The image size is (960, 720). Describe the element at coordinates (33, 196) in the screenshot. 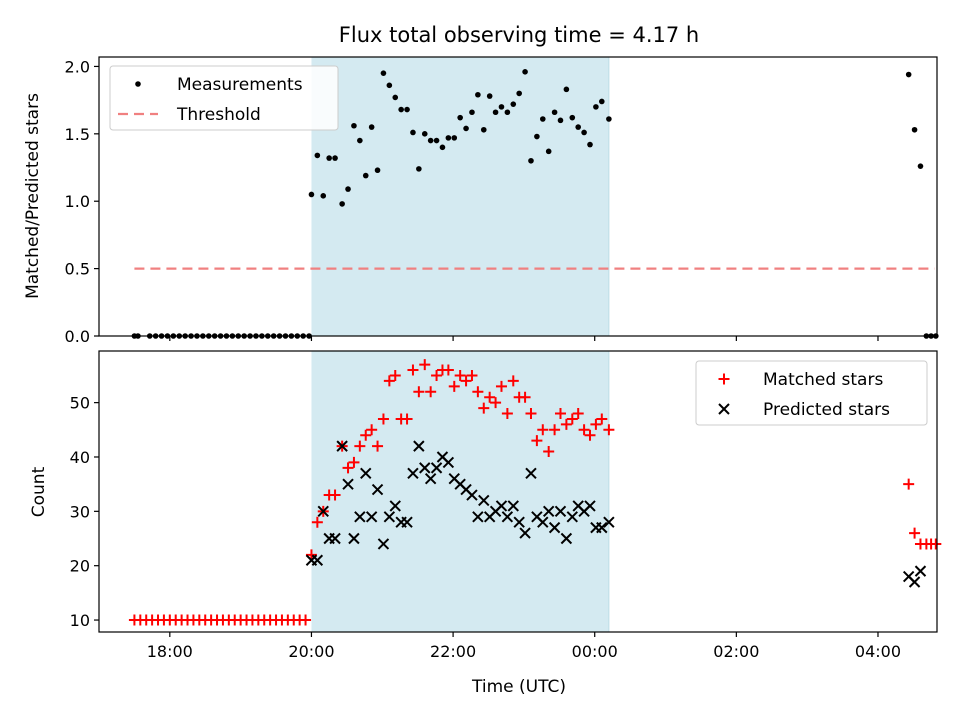

I see `top-y-axis-label: Matched/Predicted stars` at that location.